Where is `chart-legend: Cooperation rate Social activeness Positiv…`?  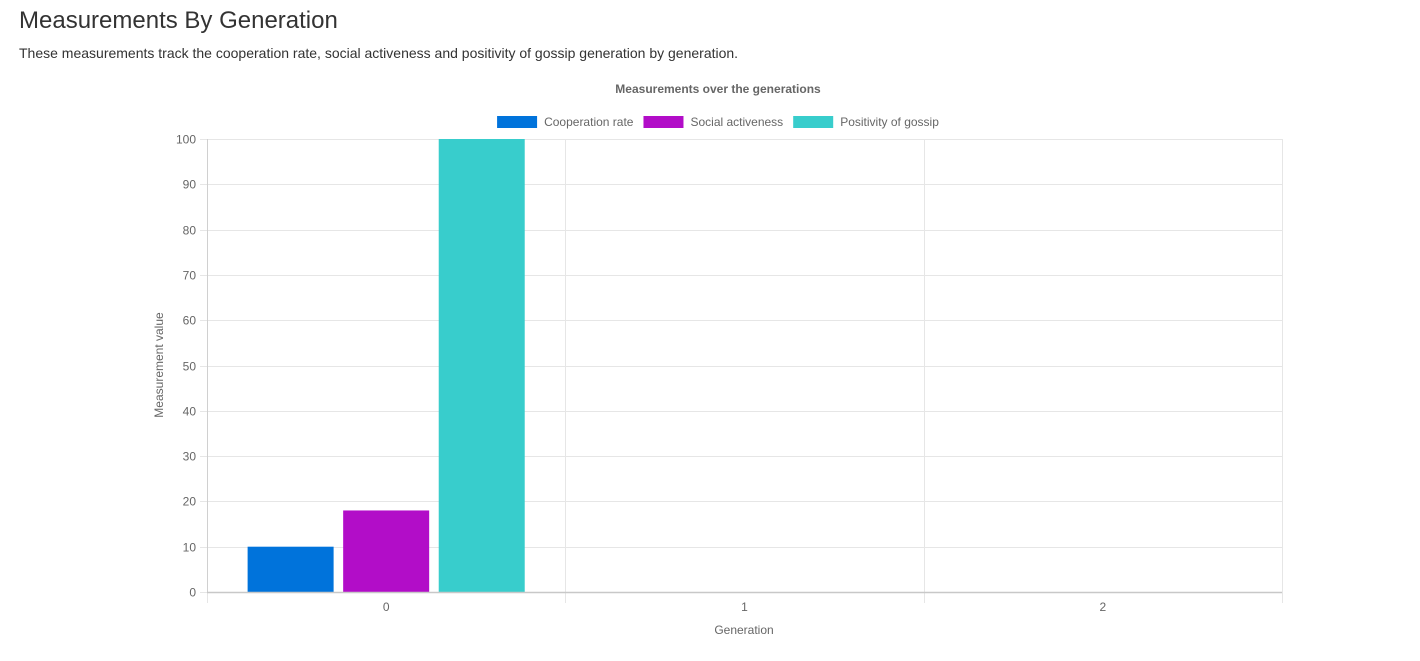
chart-legend: Cooperation rate Social activeness Positiv… is located at coordinates (718, 122).